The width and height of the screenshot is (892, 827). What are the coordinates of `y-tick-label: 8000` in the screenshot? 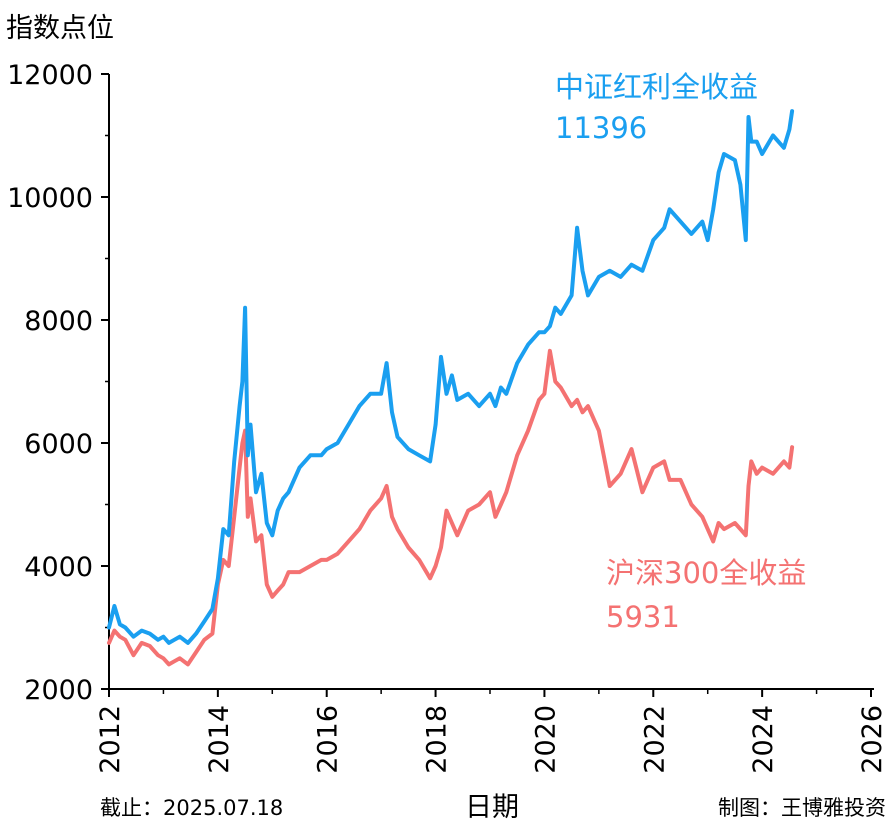 It's located at (58, 321).